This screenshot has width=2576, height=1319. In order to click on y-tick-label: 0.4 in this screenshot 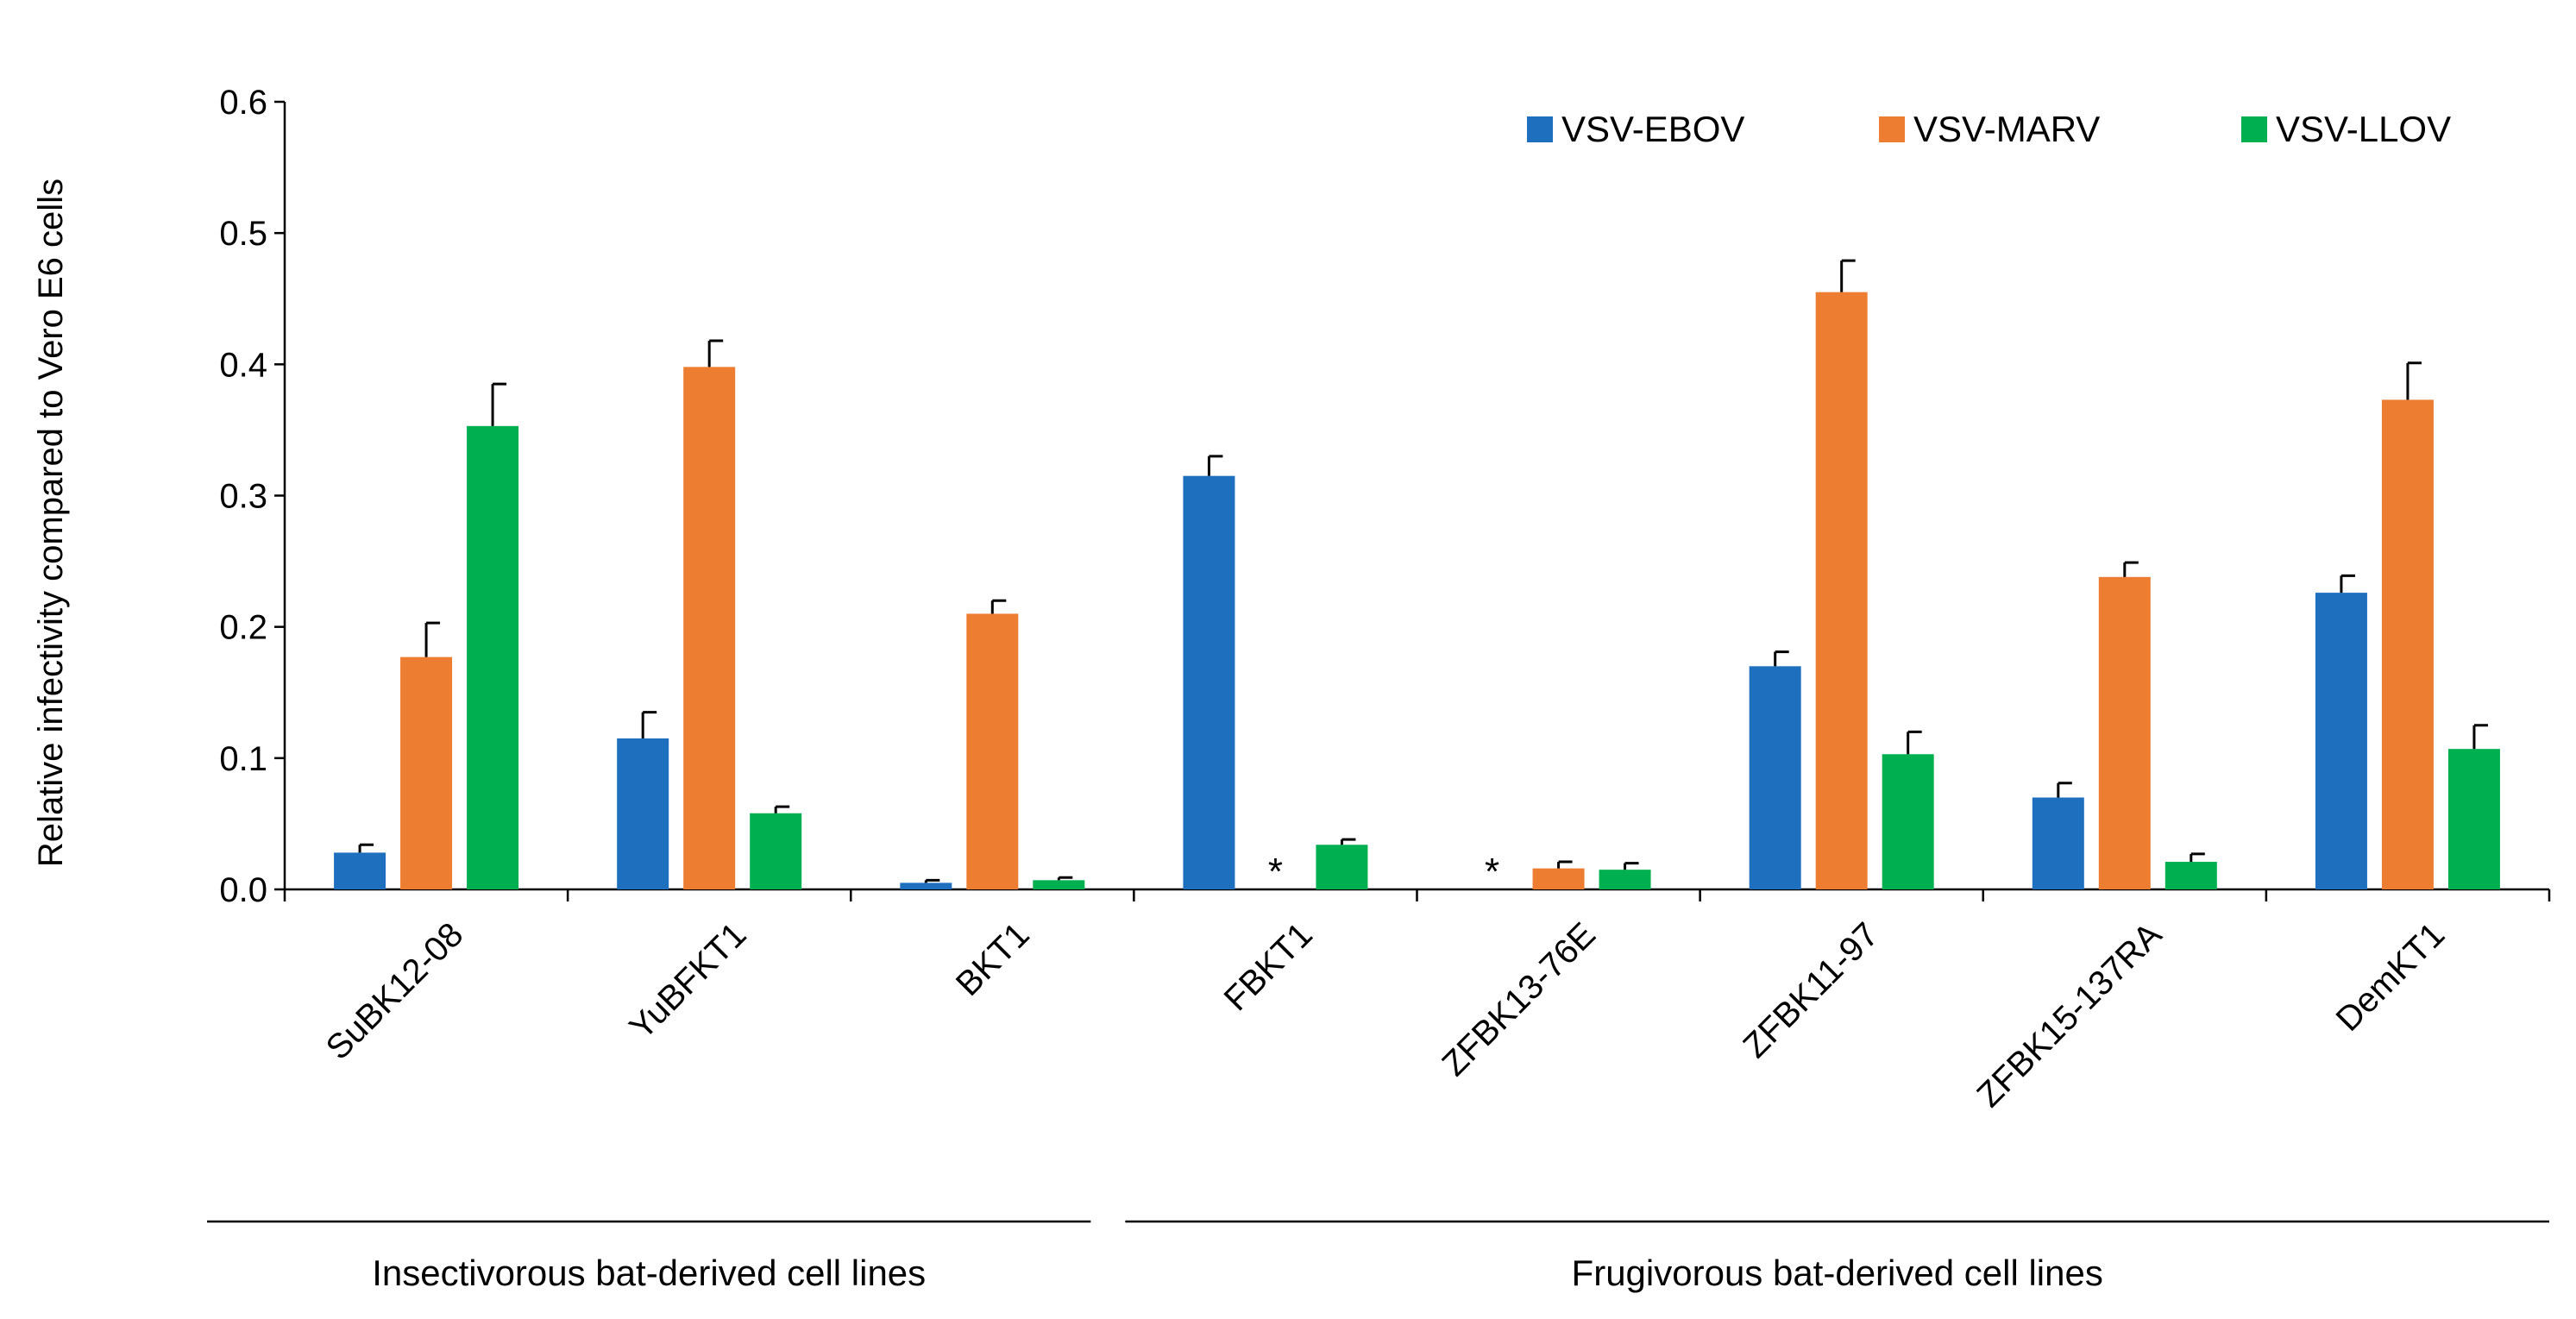, I will do `click(243, 365)`.